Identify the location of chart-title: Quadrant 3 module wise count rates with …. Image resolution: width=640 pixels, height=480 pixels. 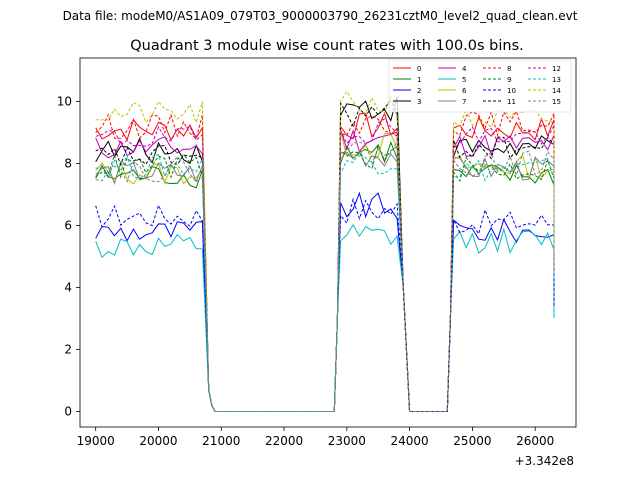
(327, 46).